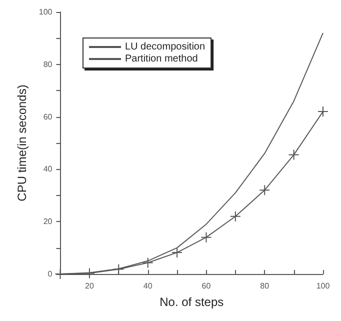  What do you see at coordinates (161, 59) in the screenshot?
I see `legend-label: Partition method` at bounding box center [161, 59].